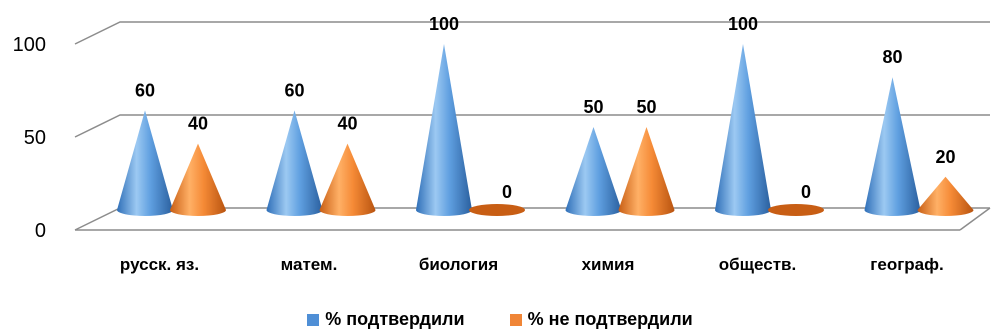 This screenshot has width=1000, height=334. What do you see at coordinates (309, 264) in the screenshot?
I see `x-category-label: матем.` at bounding box center [309, 264].